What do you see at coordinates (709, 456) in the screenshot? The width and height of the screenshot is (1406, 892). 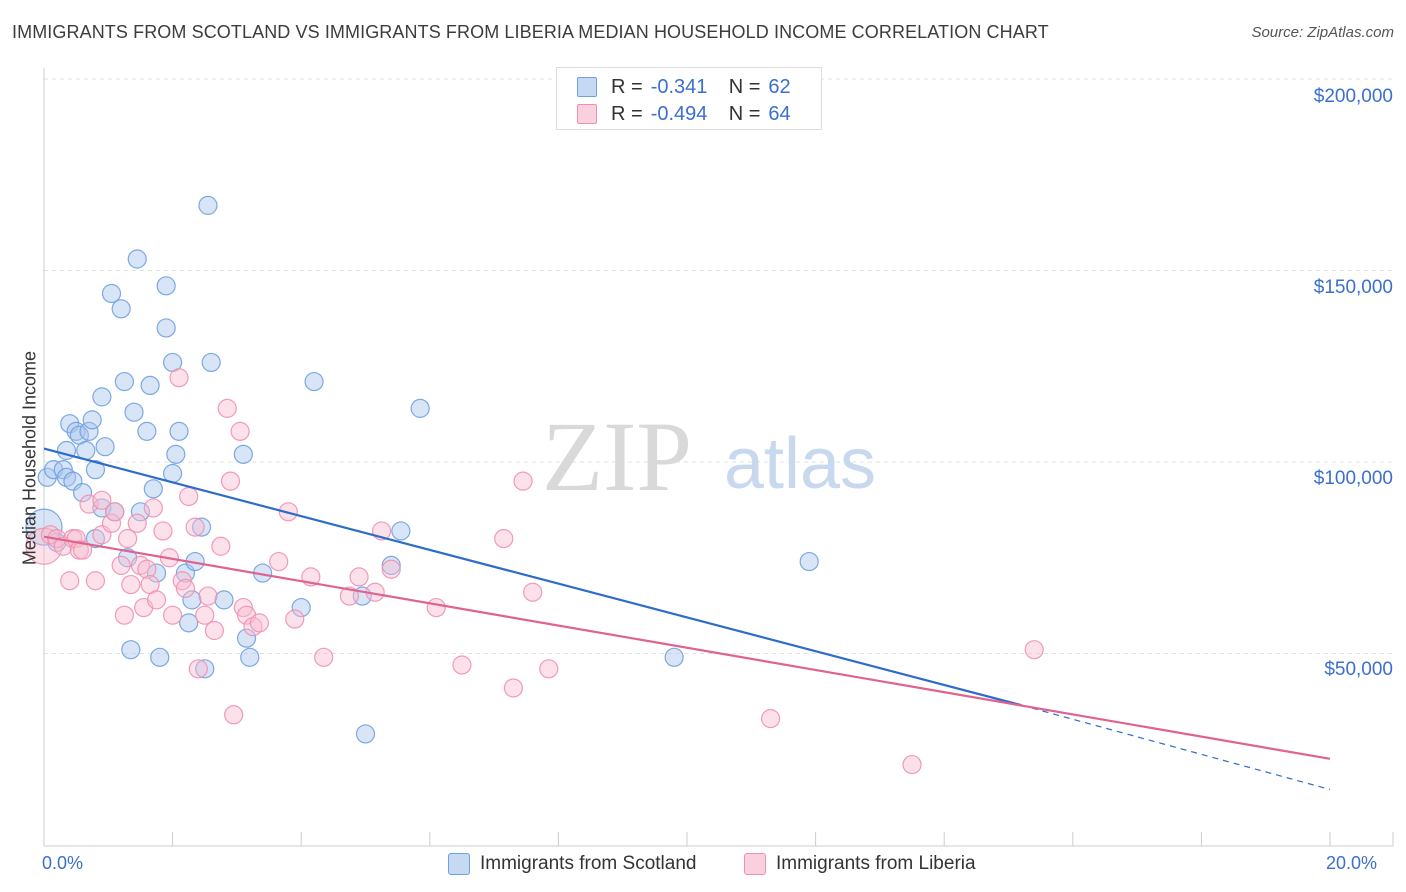 I see `watermark: ZIP atlas` at bounding box center [709, 456].